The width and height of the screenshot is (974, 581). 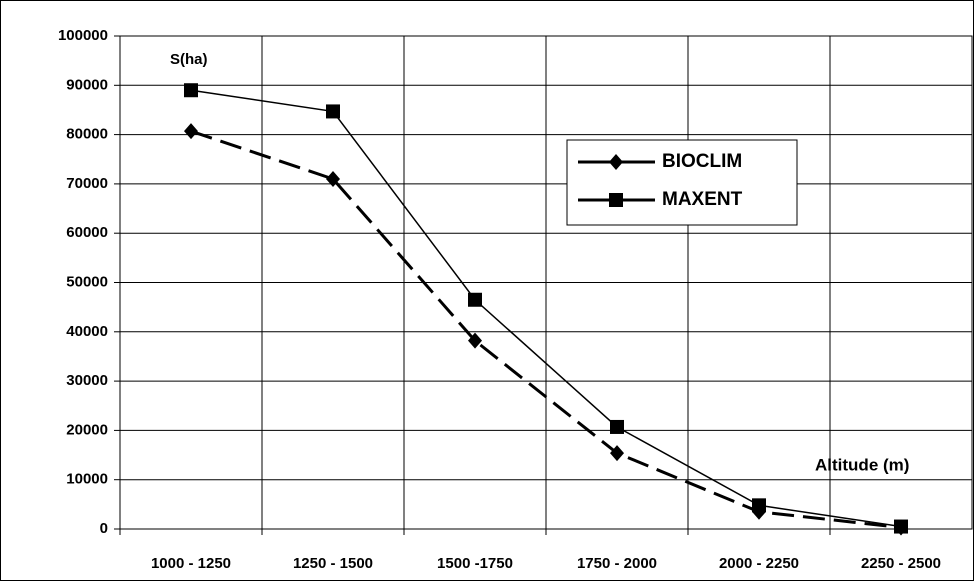 I want to click on x-tick-label: 2250 - 2500, so click(x=901, y=563).